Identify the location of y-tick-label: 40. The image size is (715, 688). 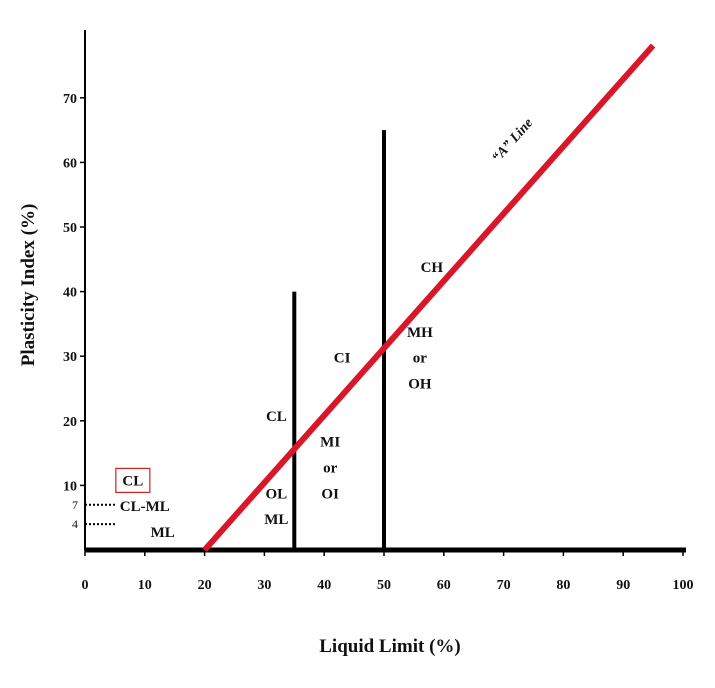
(70, 293).